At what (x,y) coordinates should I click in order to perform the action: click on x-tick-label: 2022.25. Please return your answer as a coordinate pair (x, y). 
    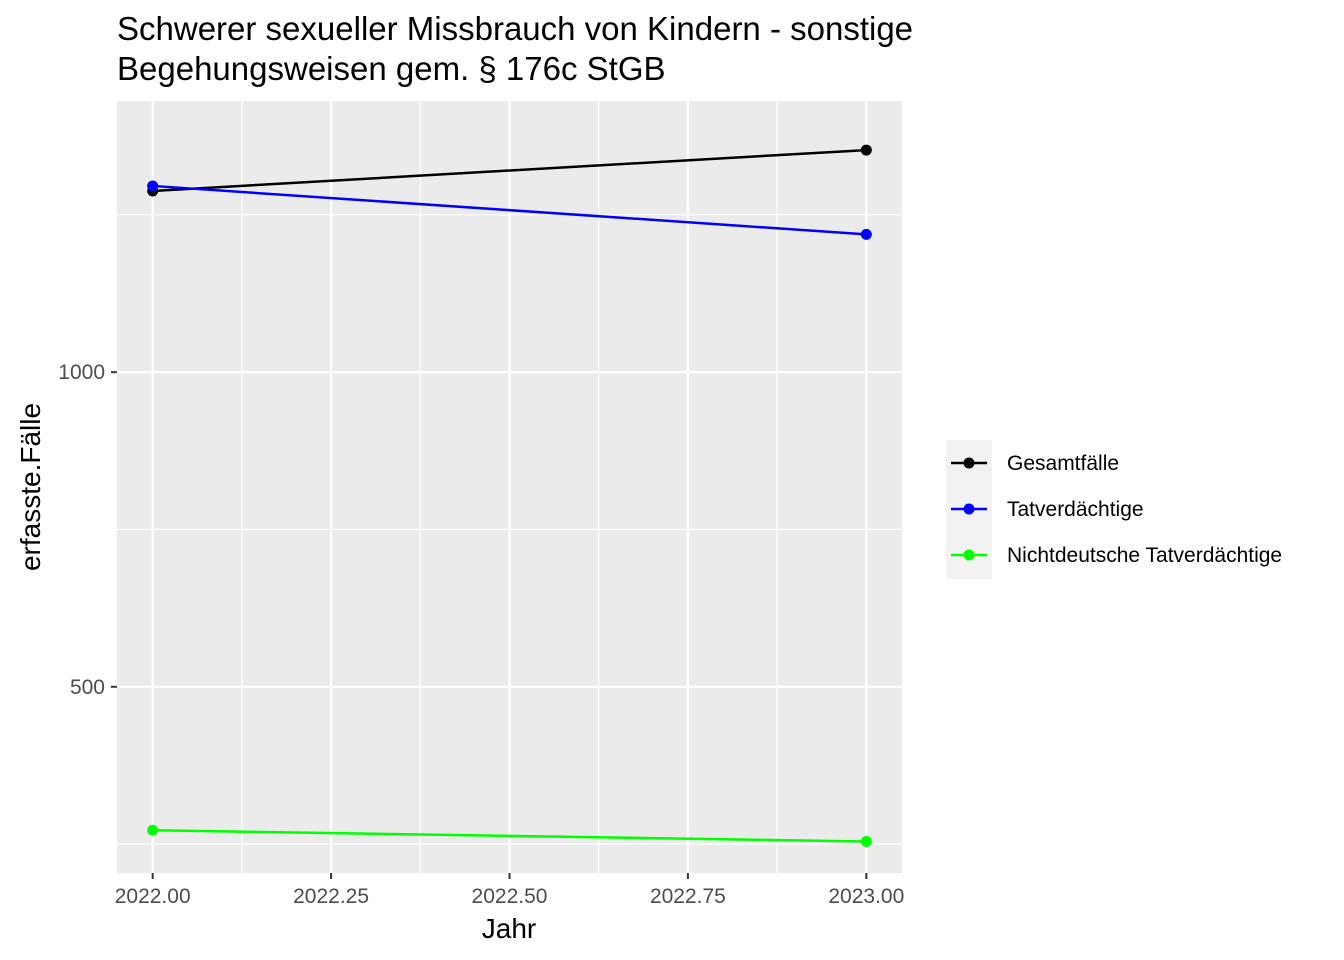
    Looking at the image, I should click on (331, 896).